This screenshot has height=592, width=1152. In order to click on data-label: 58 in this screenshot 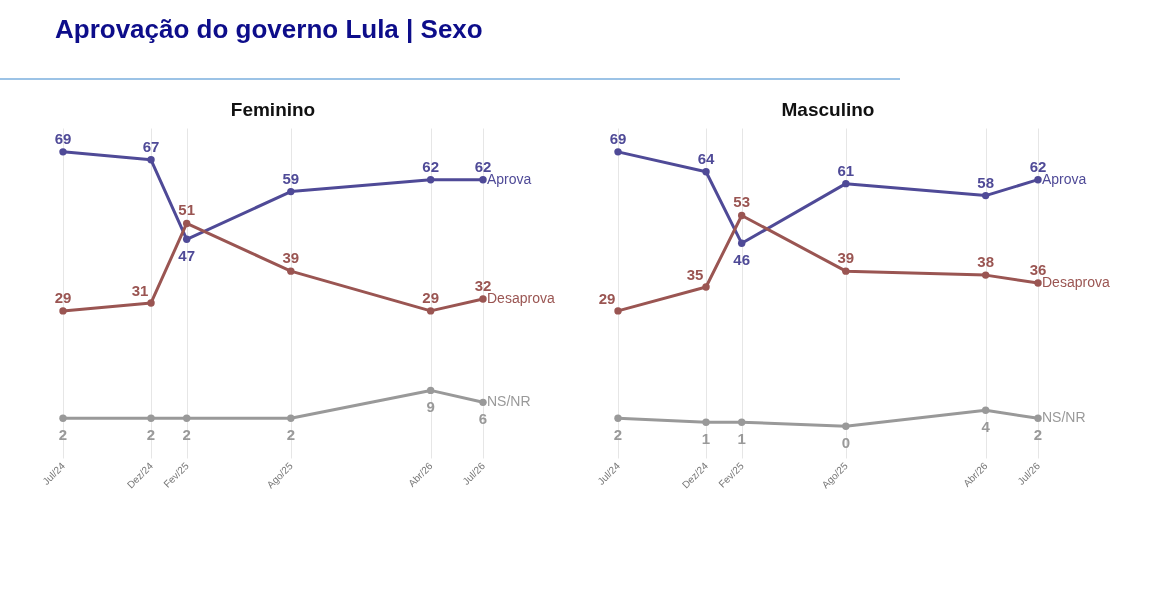, I will do `click(985, 182)`.